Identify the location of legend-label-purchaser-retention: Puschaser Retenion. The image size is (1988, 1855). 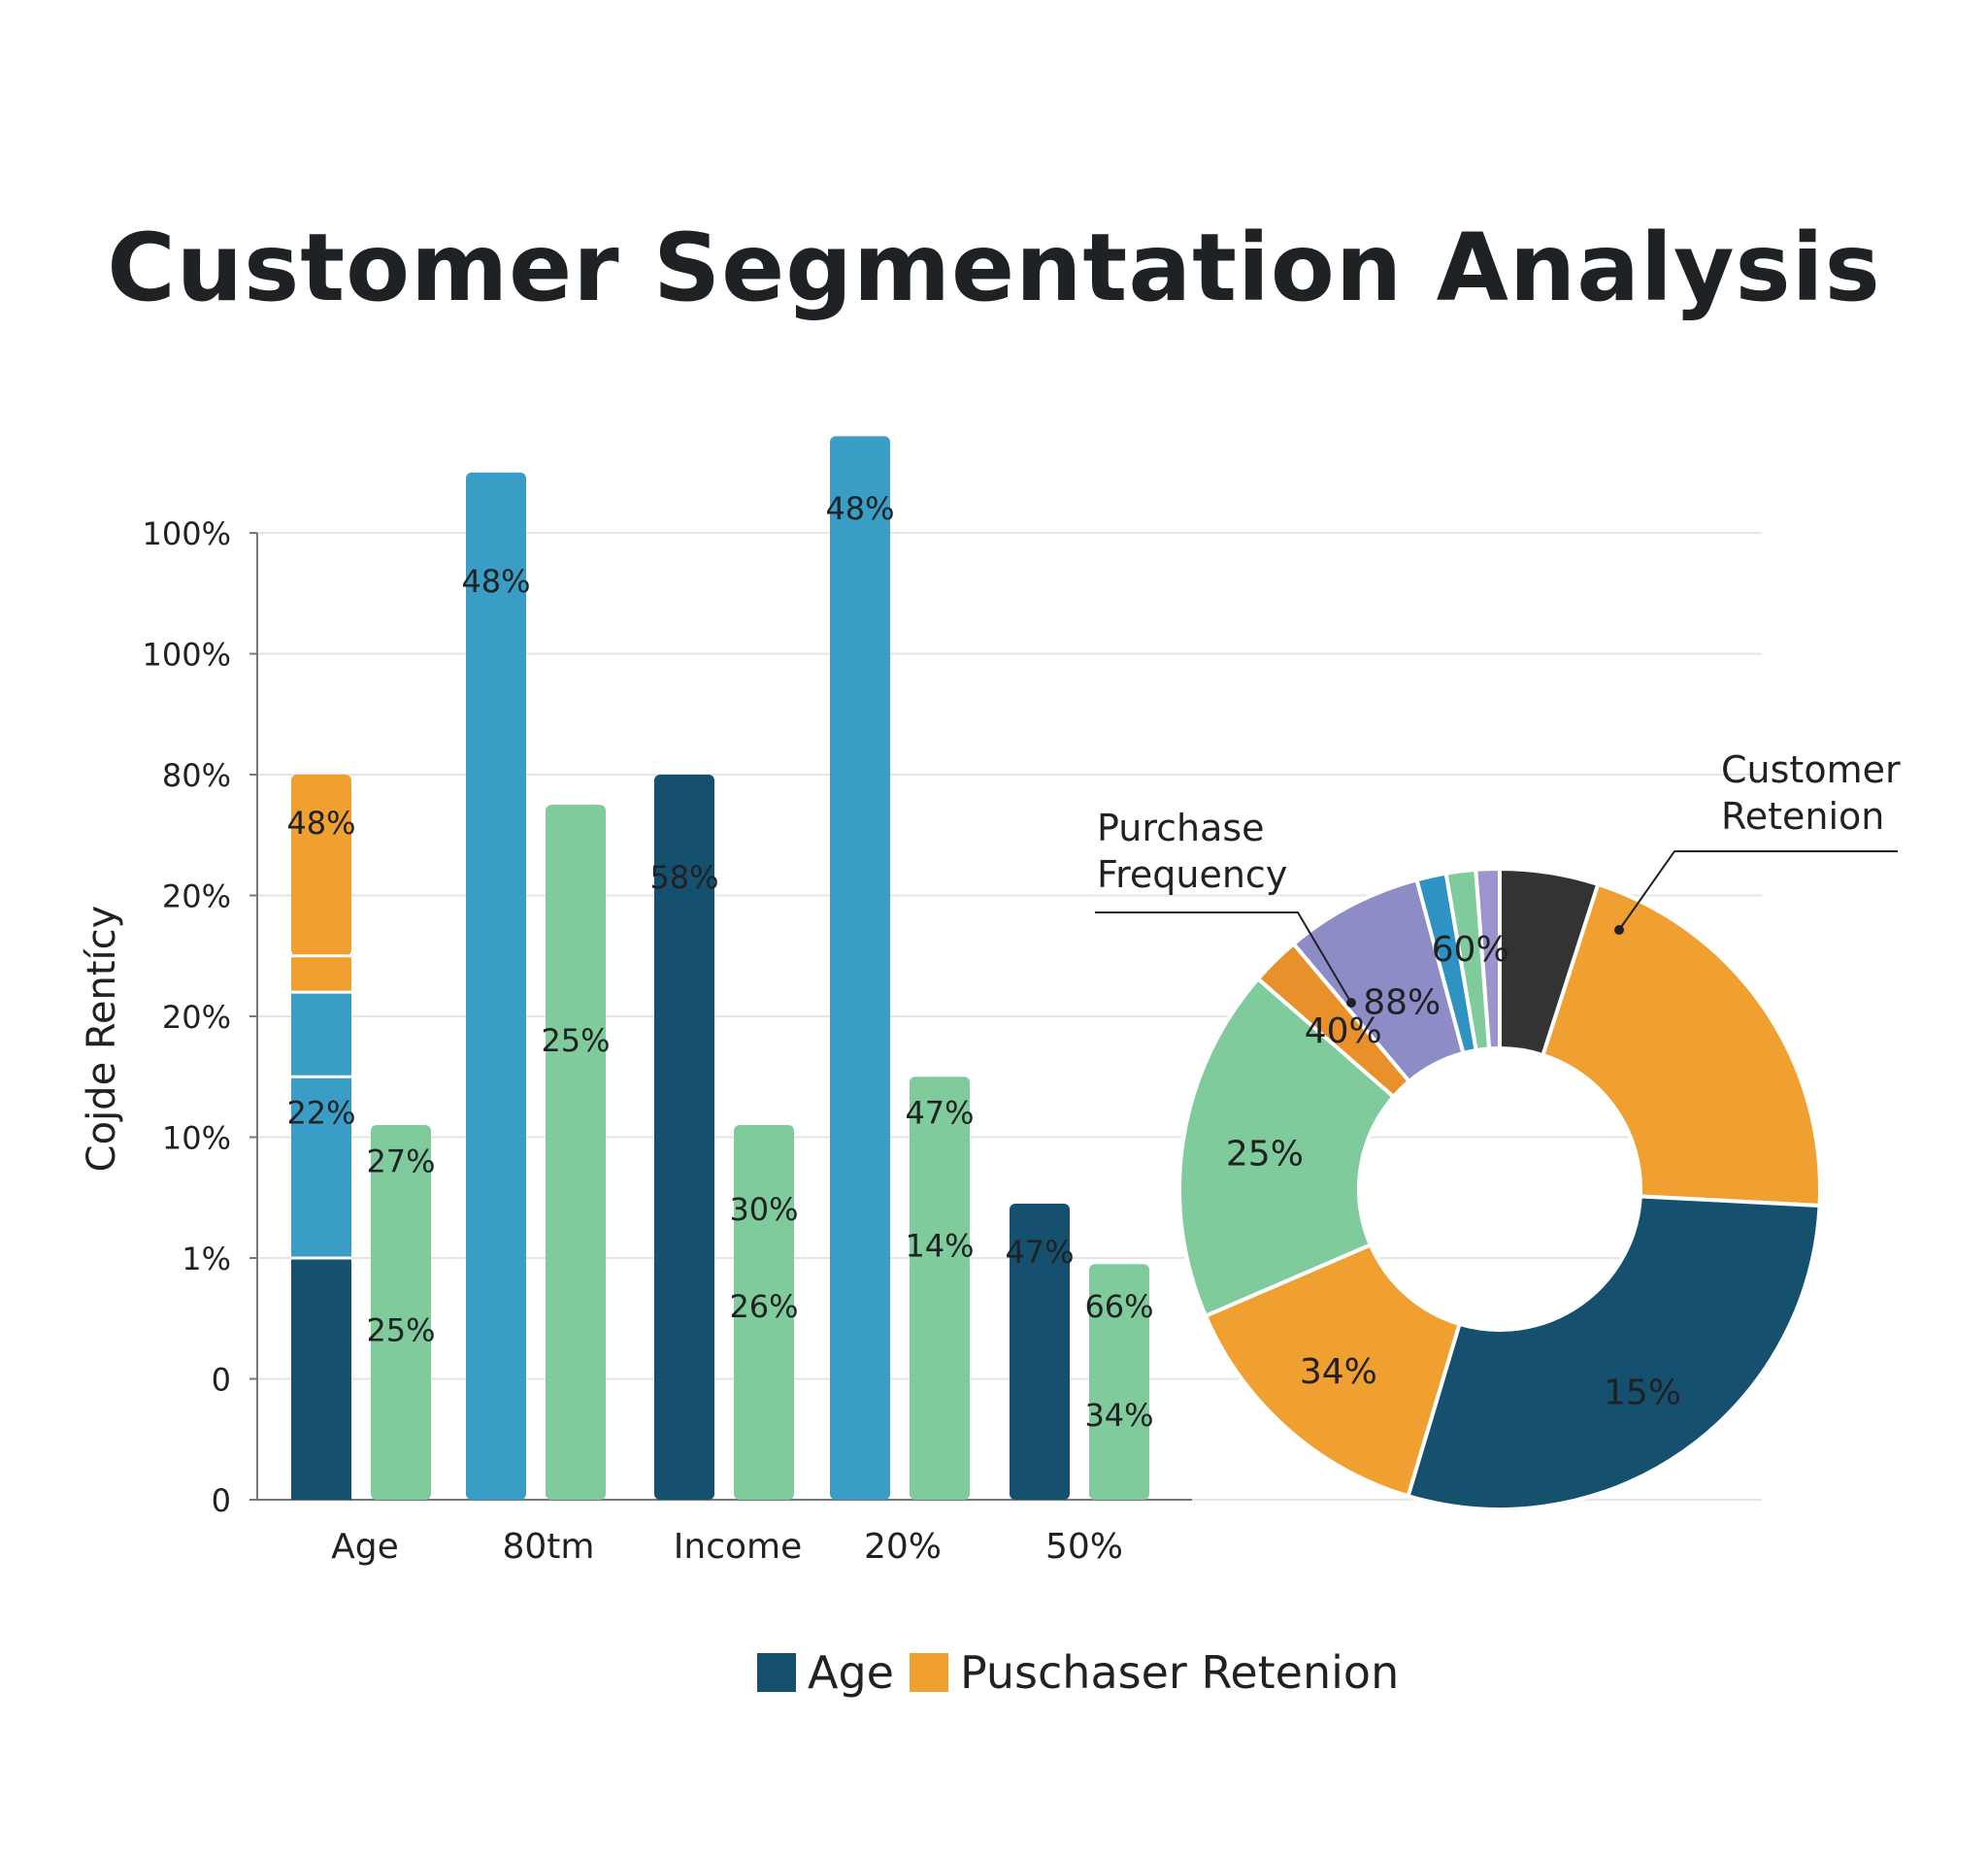
(1179, 1672).